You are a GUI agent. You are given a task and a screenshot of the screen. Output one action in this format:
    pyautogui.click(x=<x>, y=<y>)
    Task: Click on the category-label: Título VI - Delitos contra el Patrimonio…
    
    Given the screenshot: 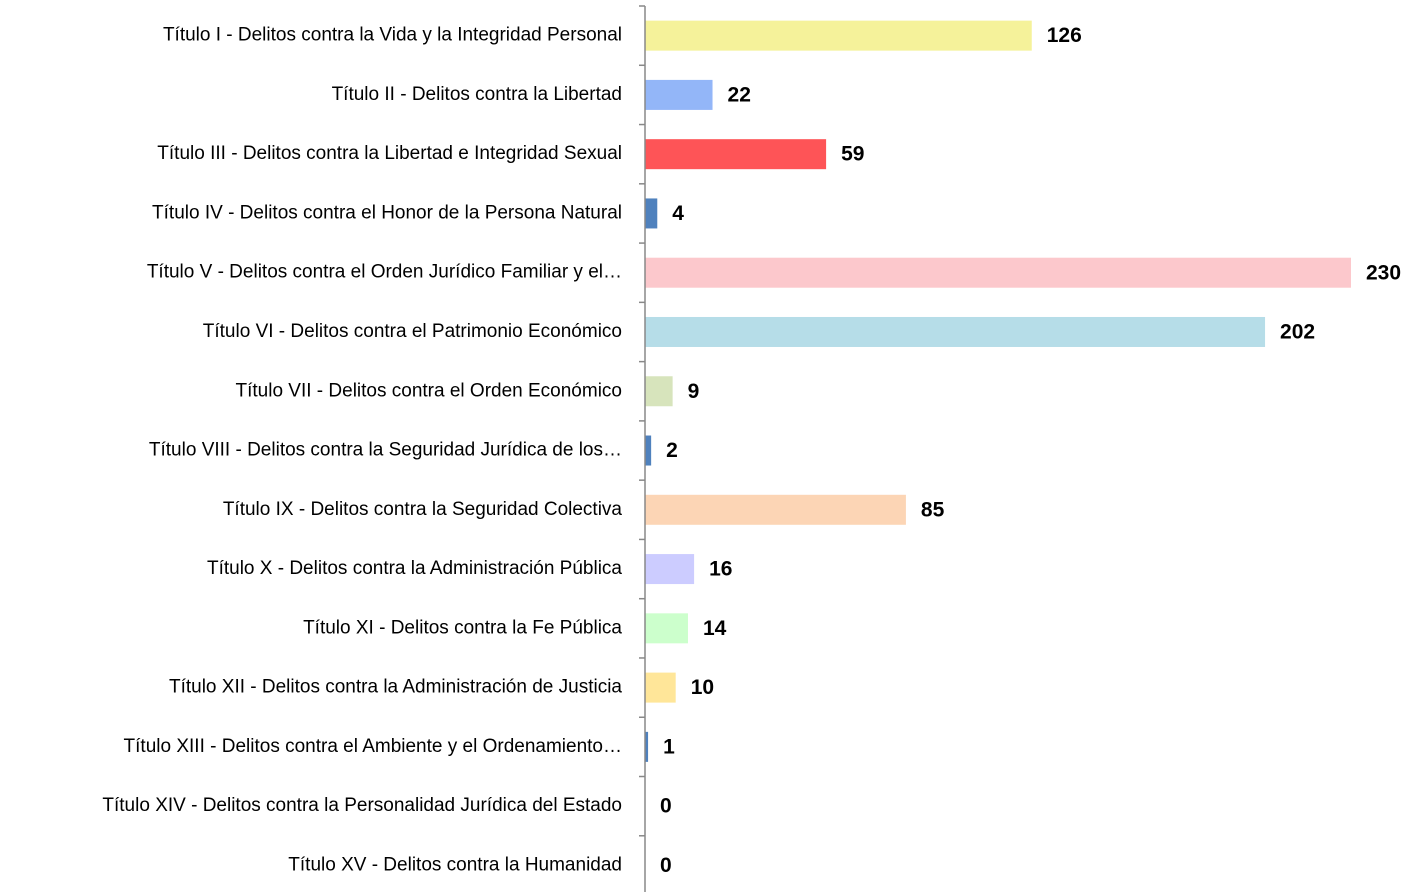 What is the action you would take?
    pyautogui.click(x=412, y=331)
    